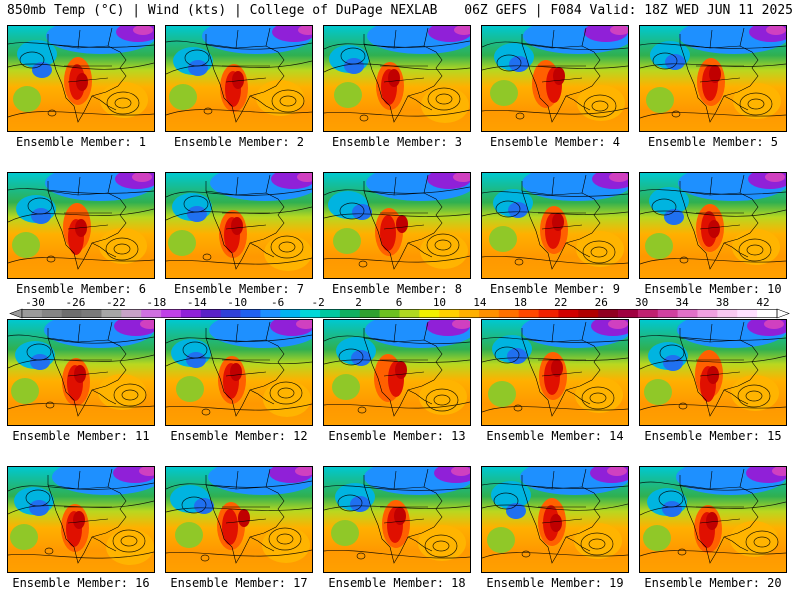 Image resolution: width=800 pixels, height=600 pixels. Describe the element at coordinates (239, 436) in the screenshot. I see `ensemble-member-label: Ensemble Member: 12` at that location.